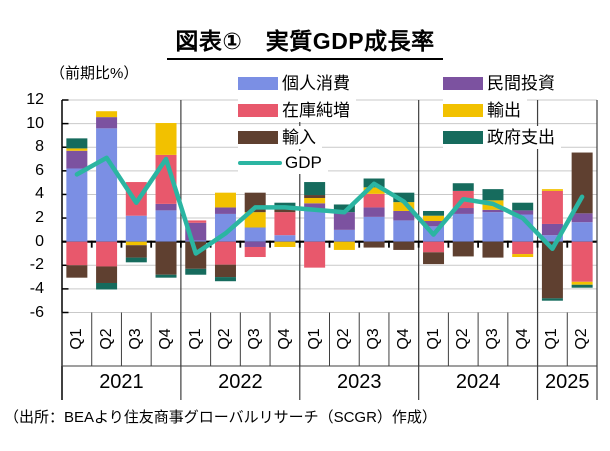  I want to click on x-axis-year-label: 2023, so click(359, 382).